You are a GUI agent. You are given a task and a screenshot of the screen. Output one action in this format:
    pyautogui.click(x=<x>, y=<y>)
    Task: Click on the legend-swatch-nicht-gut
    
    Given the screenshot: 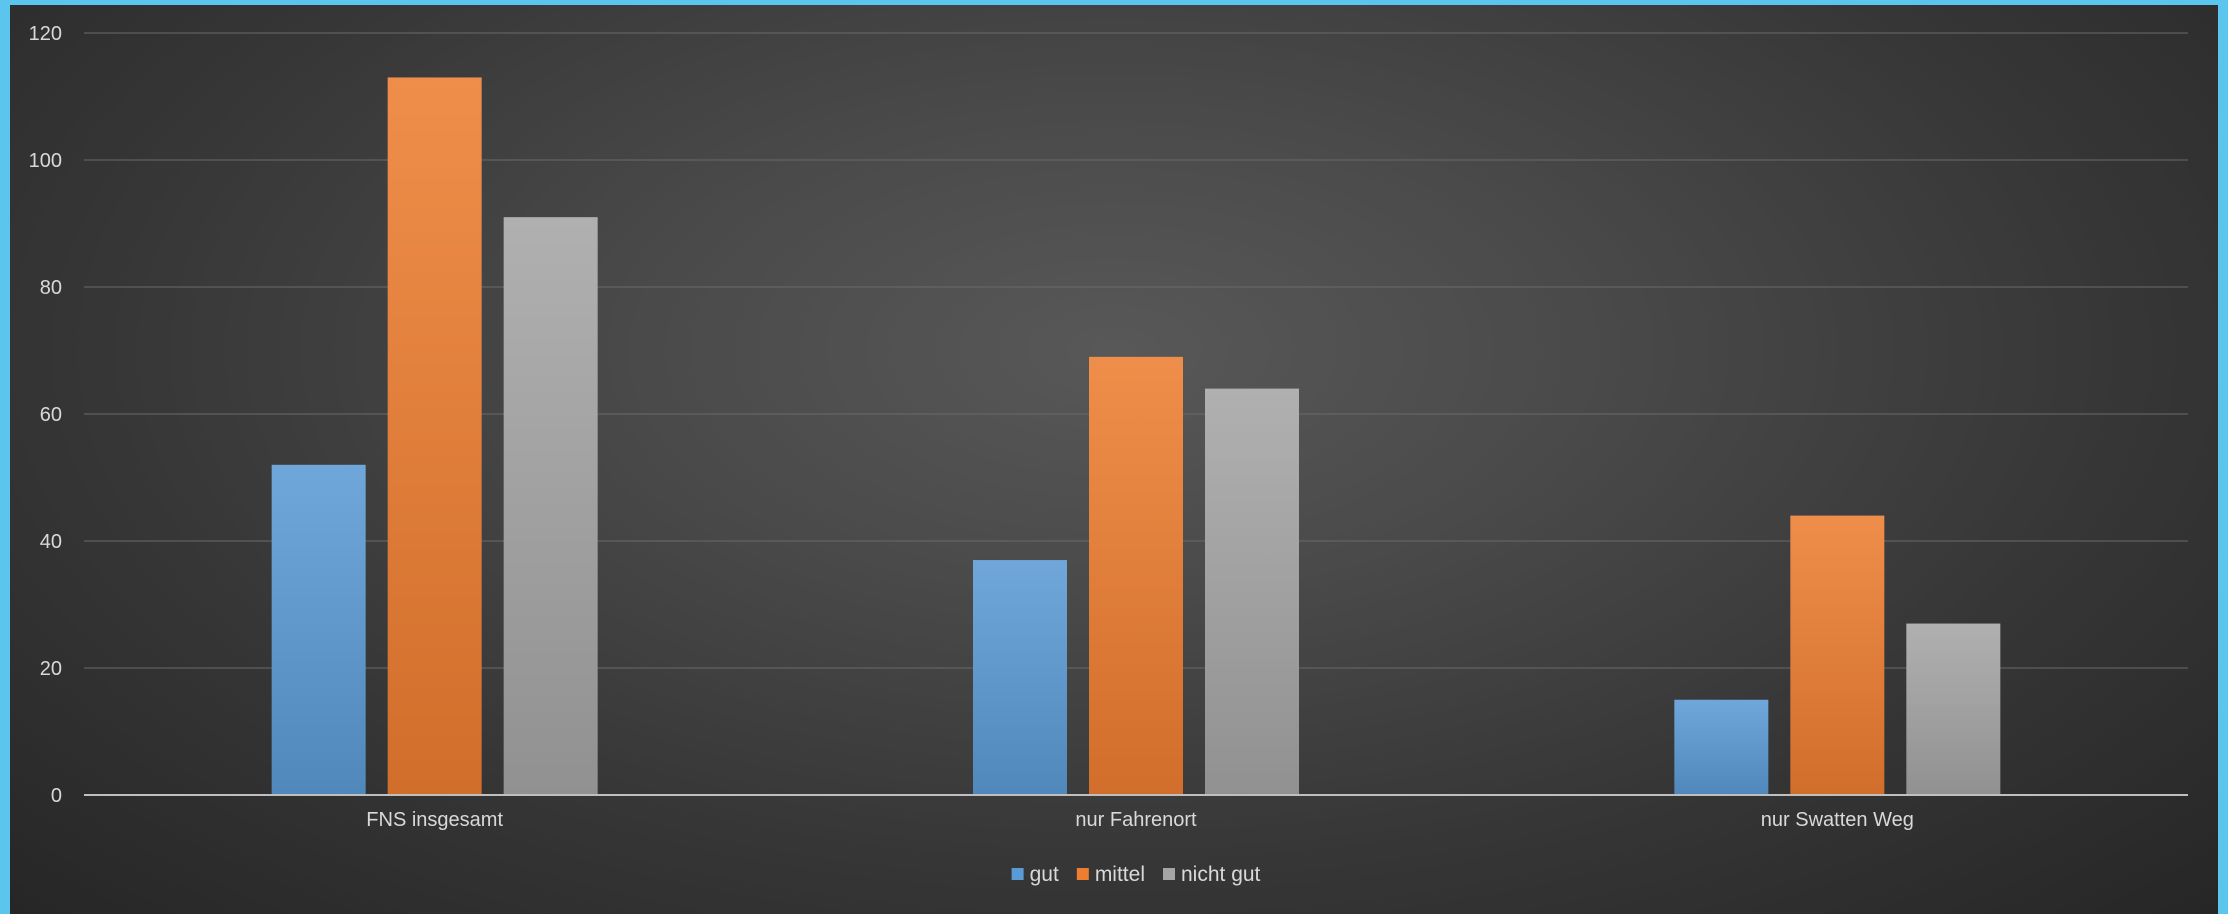 What is the action you would take?
    pyautogui.click(x=1169, y=874)
    